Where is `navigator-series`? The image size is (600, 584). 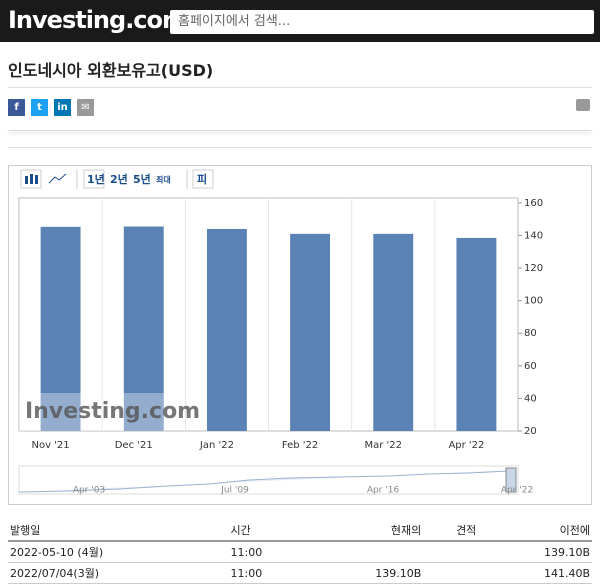 navigator-series is located at coordinates (266, 481).